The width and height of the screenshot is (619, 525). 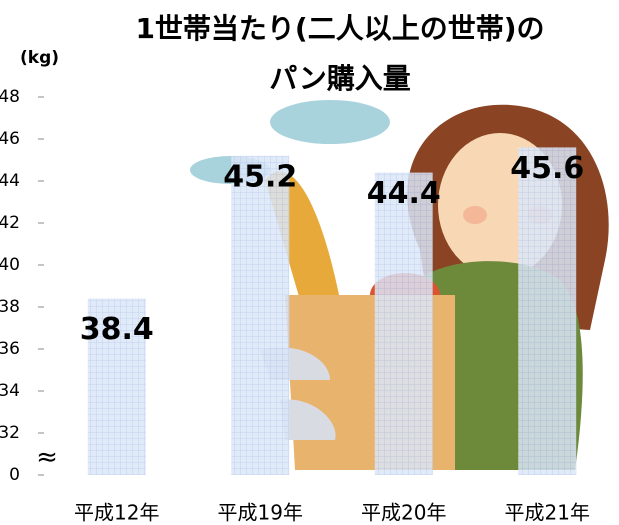 What do you see at coordinates (116, 513) in the screenshot?
I see `x-tick-label: 平成12年` at bounding box center [116, 513].